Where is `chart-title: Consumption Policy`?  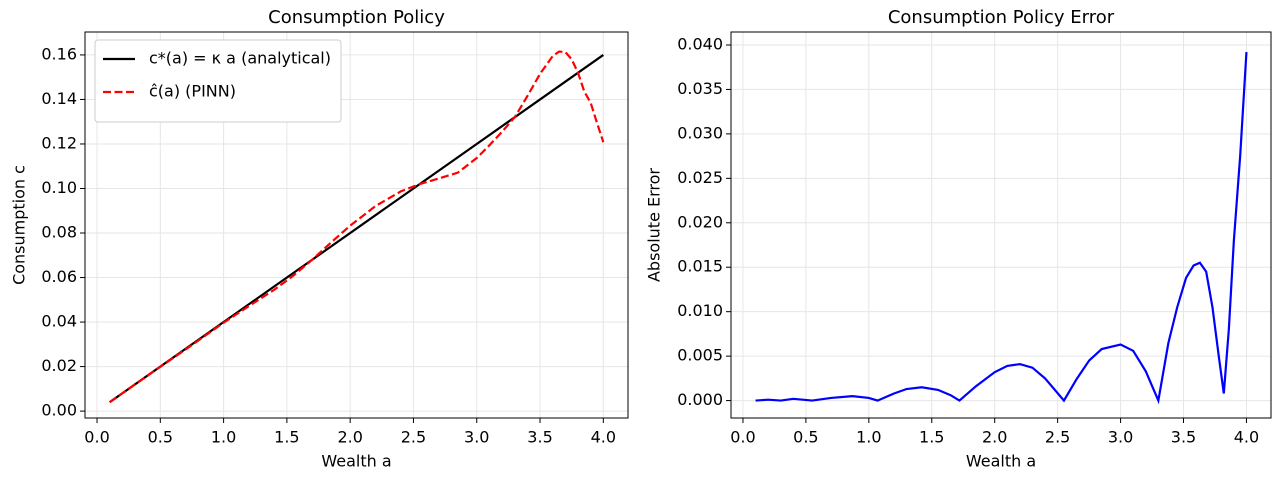
chart-title: Consumption Policy is located at coordinates (356, 17).